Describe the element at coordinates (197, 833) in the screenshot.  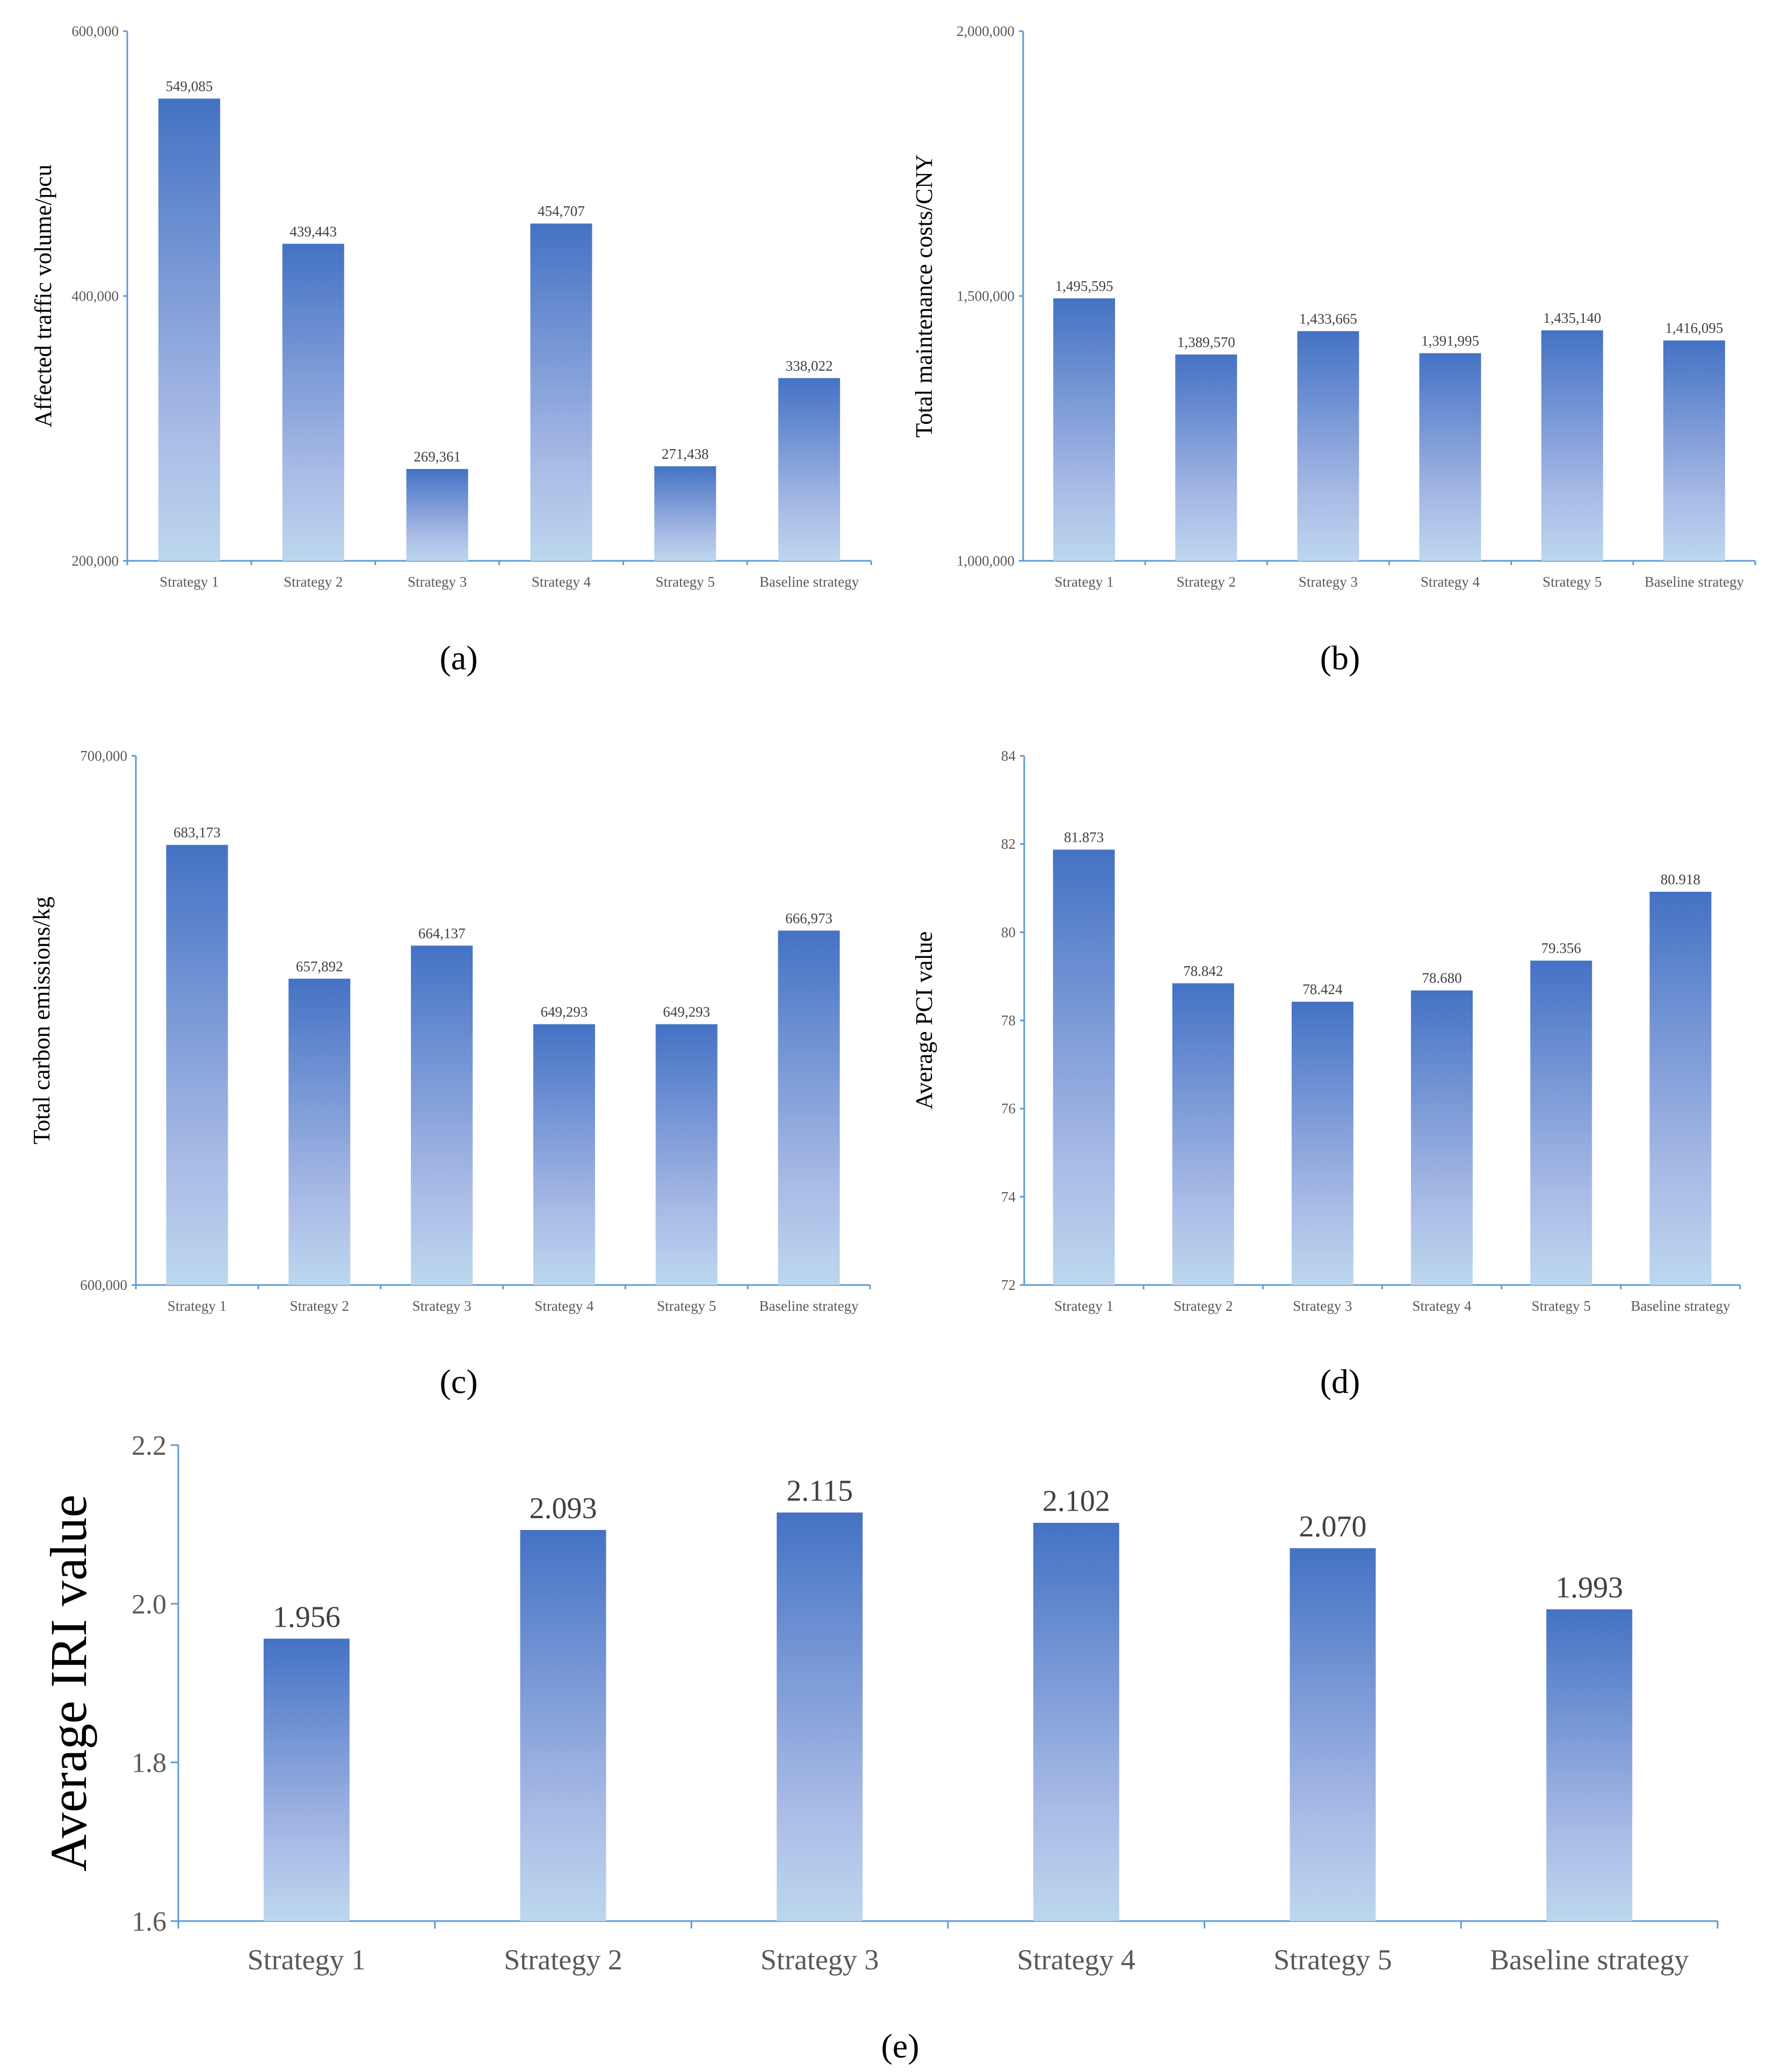
I see `data-label: 683,173` at that location.